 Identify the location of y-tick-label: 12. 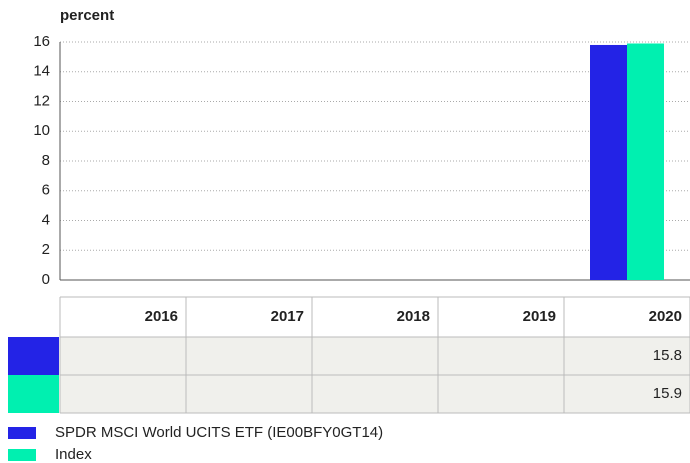
(41, 100).